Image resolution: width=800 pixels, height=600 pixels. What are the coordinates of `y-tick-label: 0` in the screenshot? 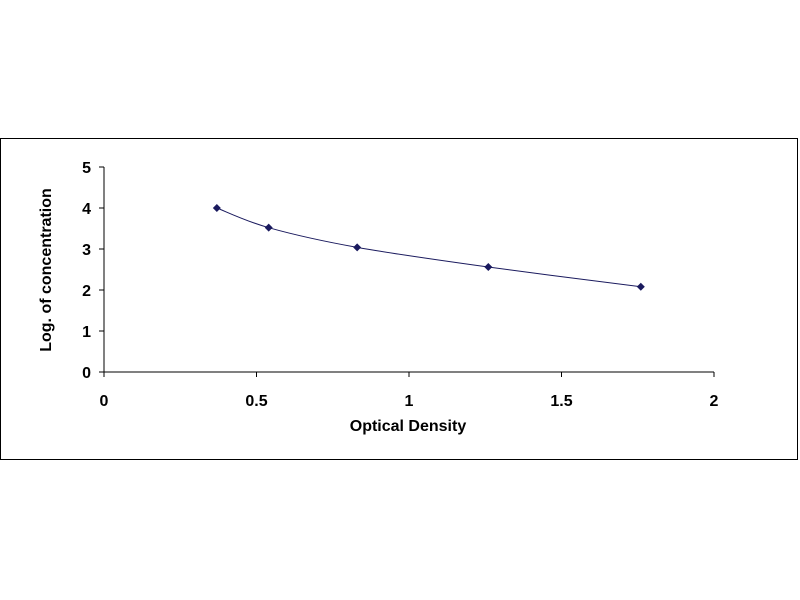 It's located at (86, 373).